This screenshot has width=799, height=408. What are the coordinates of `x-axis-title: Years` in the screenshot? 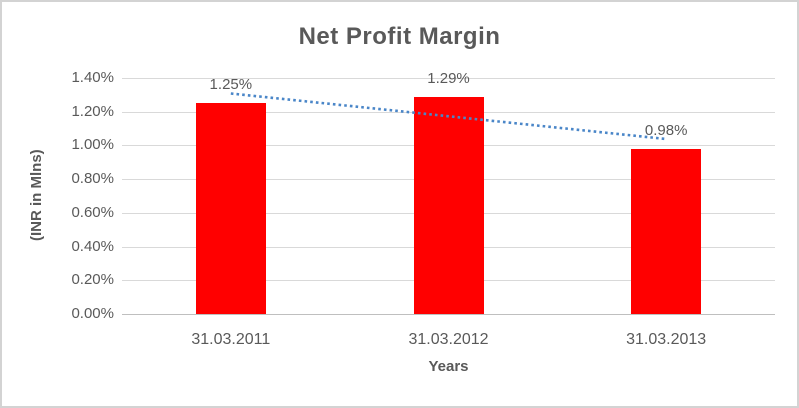 It's located at (448, 366).